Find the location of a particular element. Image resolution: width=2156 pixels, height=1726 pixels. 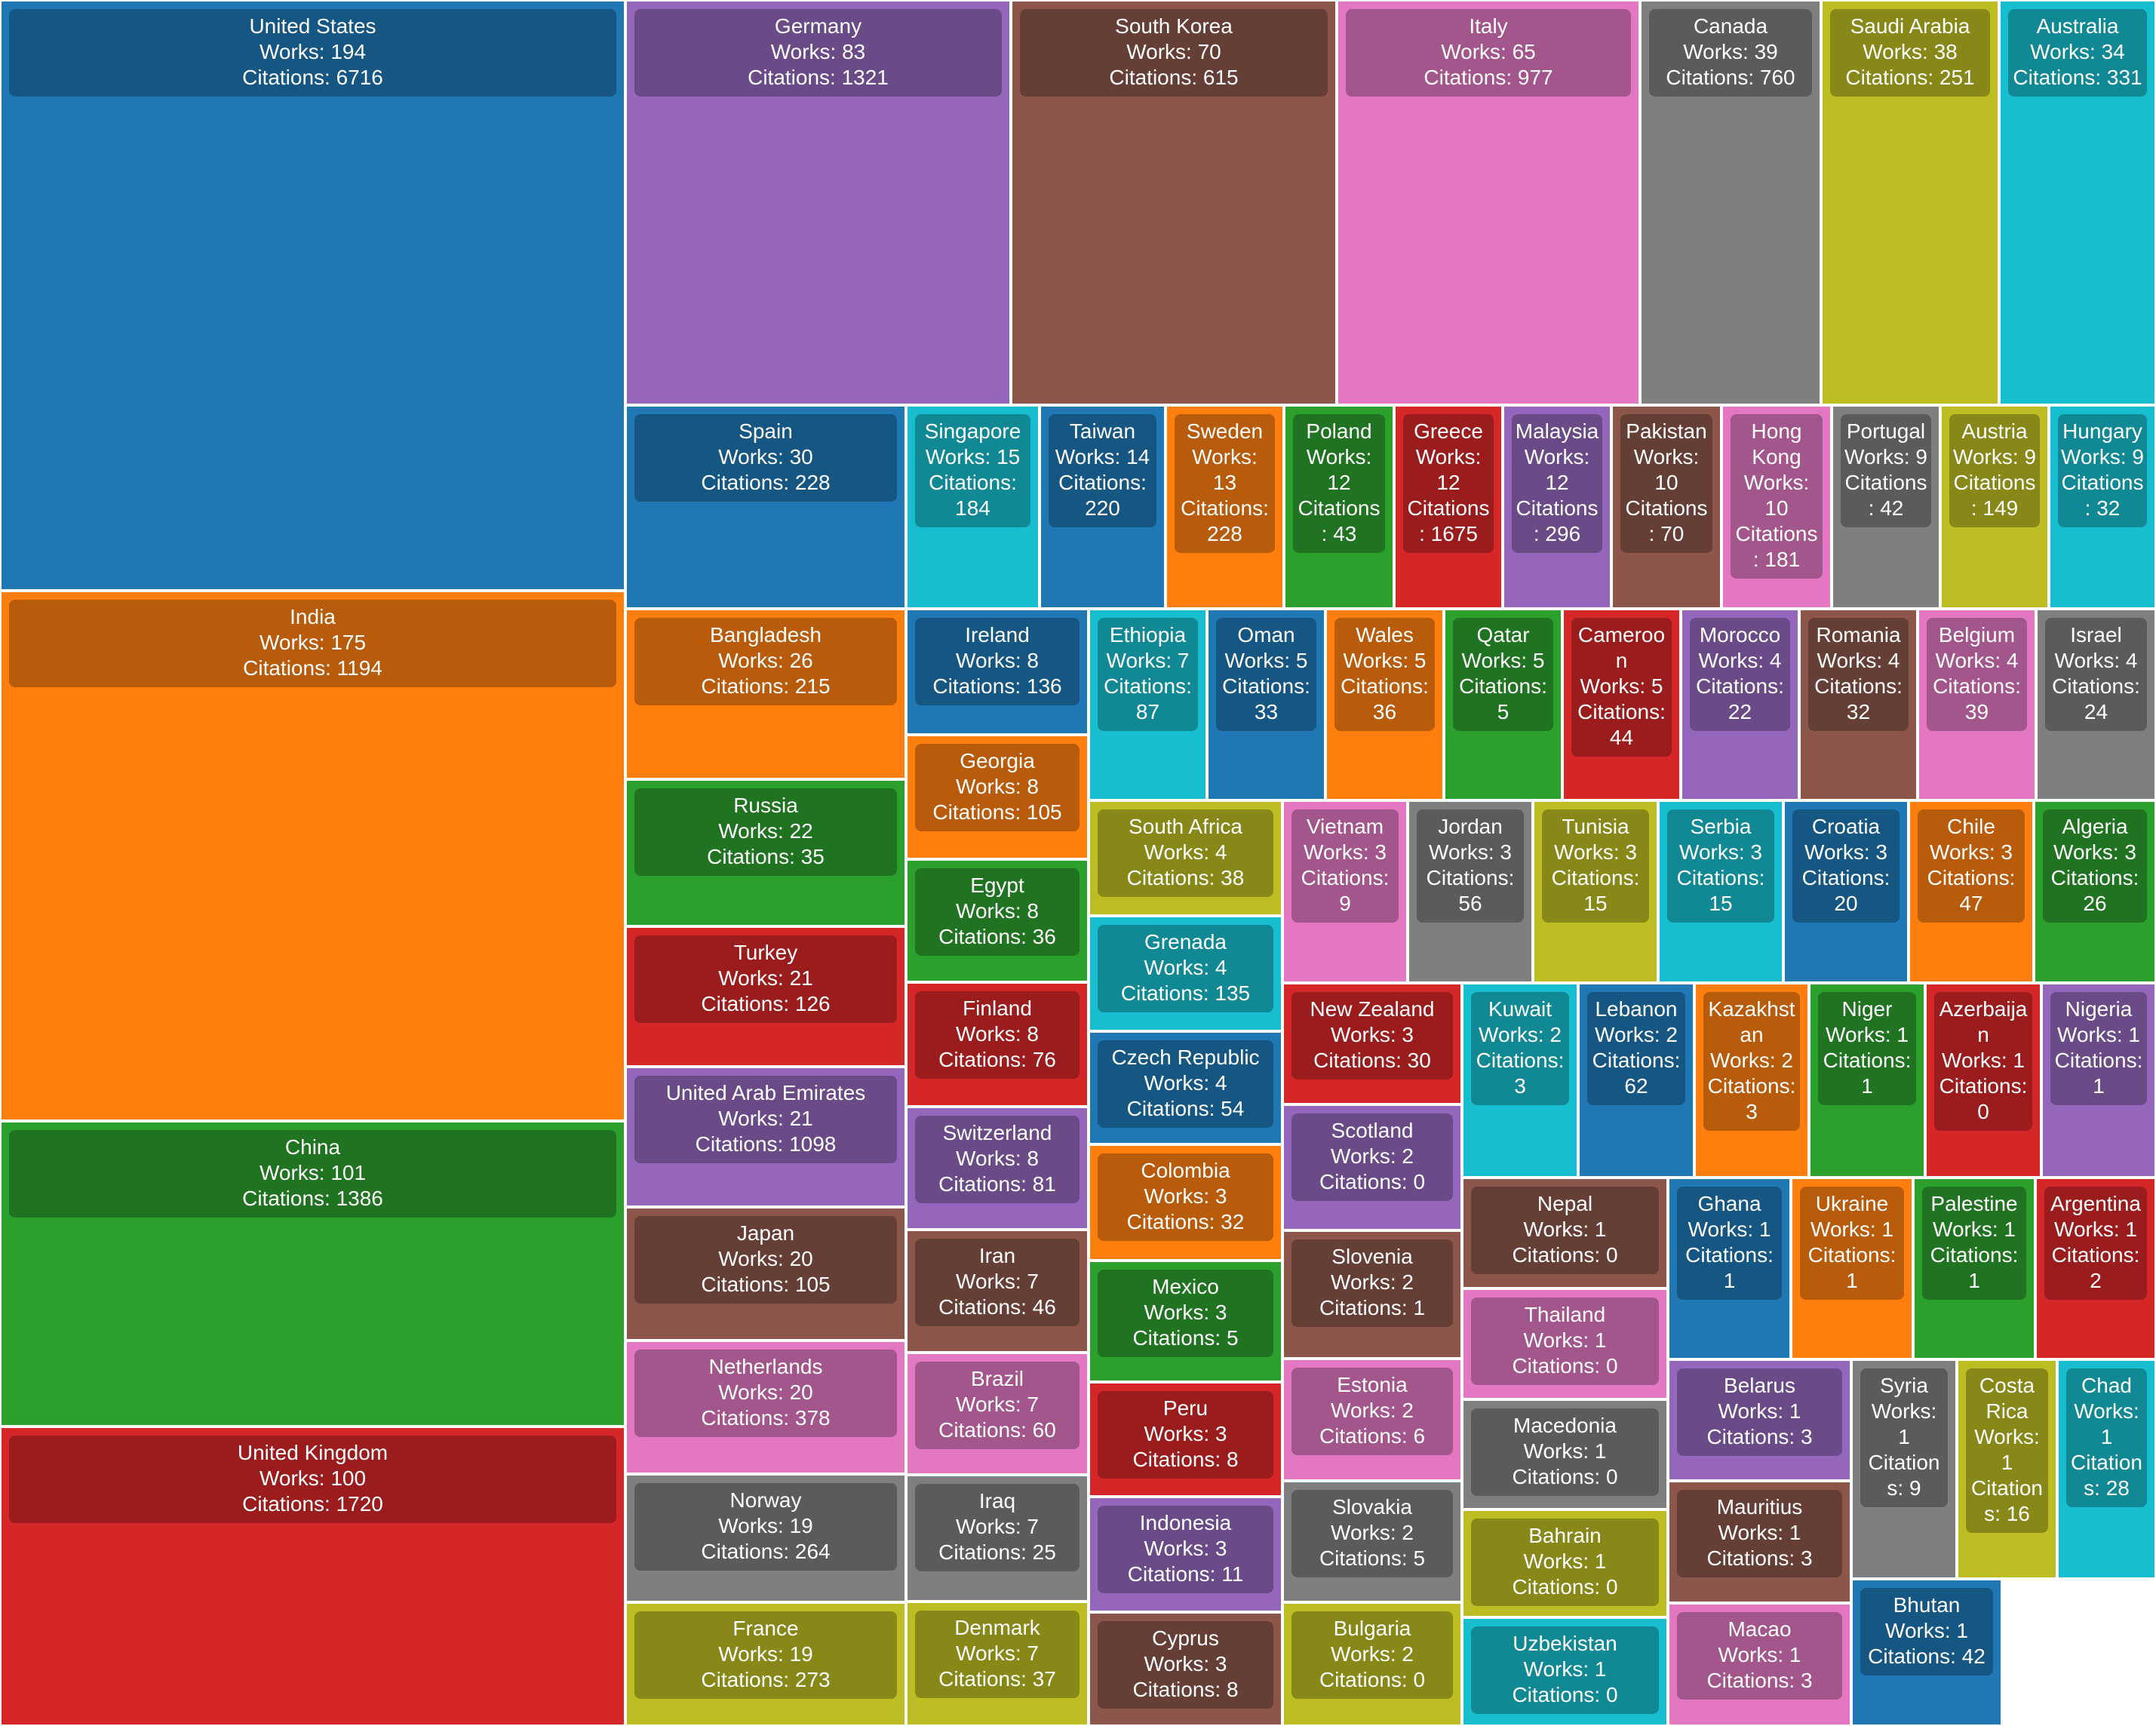

tile-chile: Chile Works: 3 Citations: 47 is located at coordinates (1971, 892).